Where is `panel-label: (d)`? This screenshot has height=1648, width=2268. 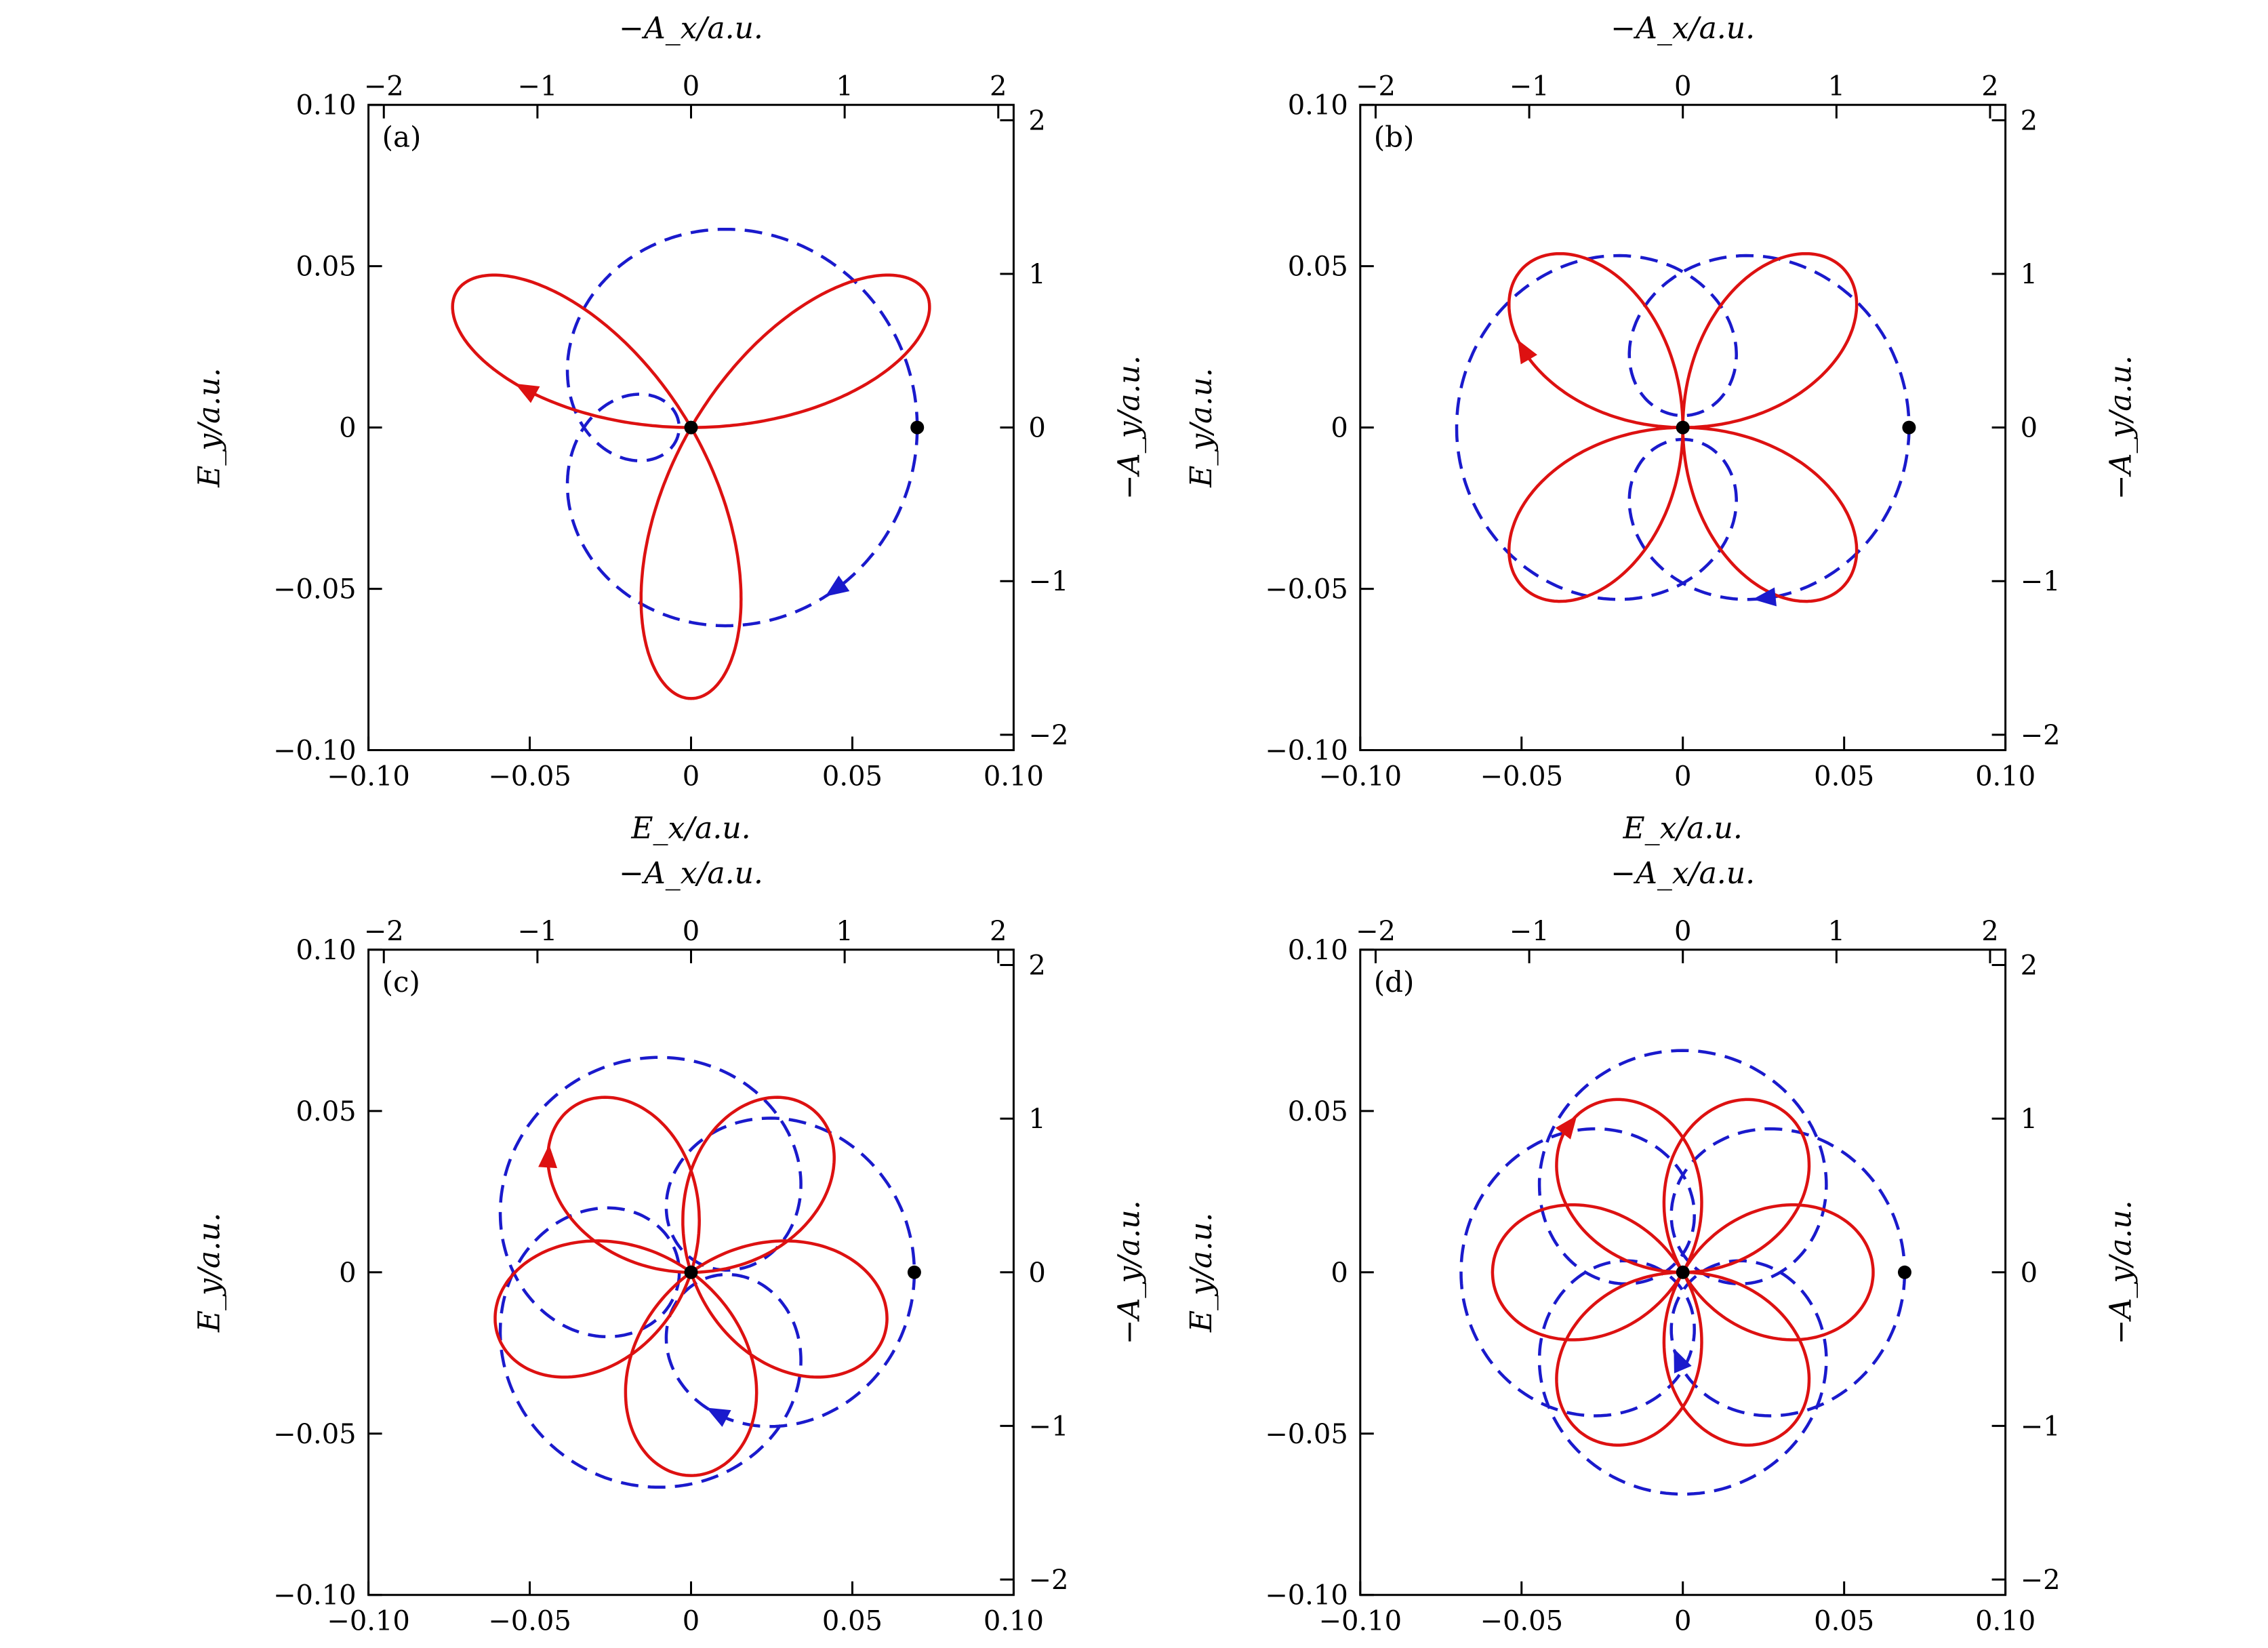 panel-label: (d) is located at coordinates (1394, 982).